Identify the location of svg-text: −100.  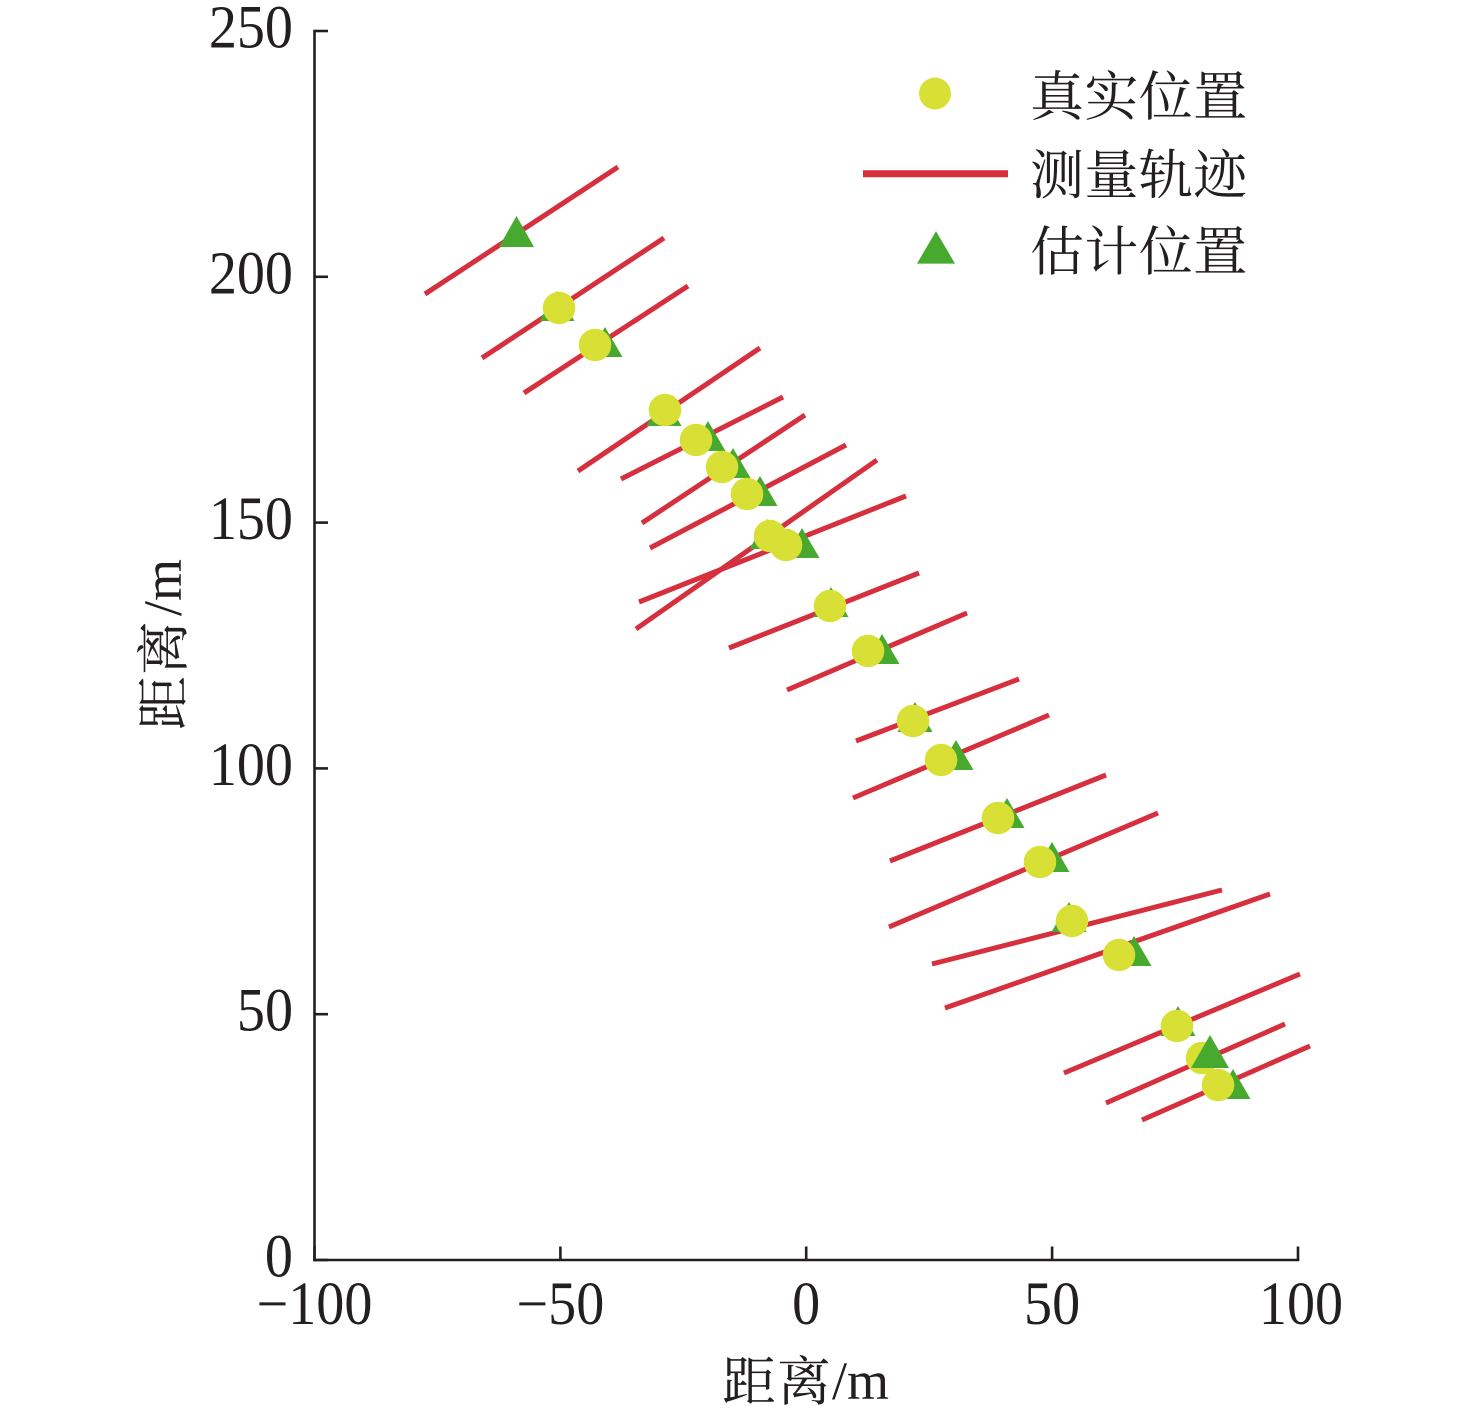
(315, 1304).